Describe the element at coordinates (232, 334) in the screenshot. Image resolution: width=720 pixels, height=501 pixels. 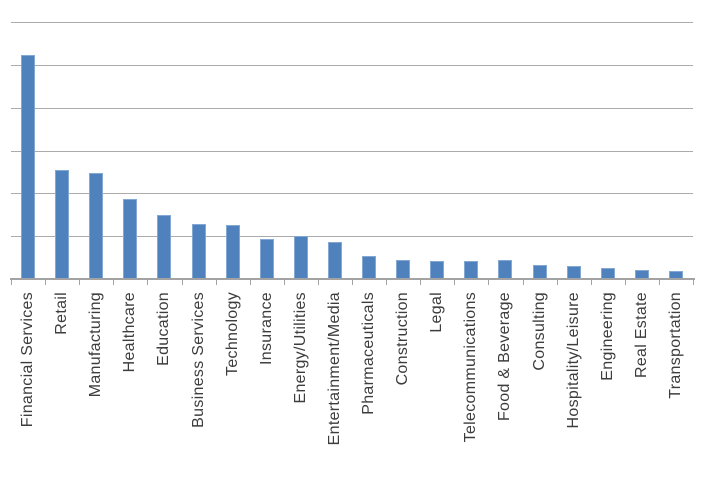
I see `category-label: Technology` at that location.